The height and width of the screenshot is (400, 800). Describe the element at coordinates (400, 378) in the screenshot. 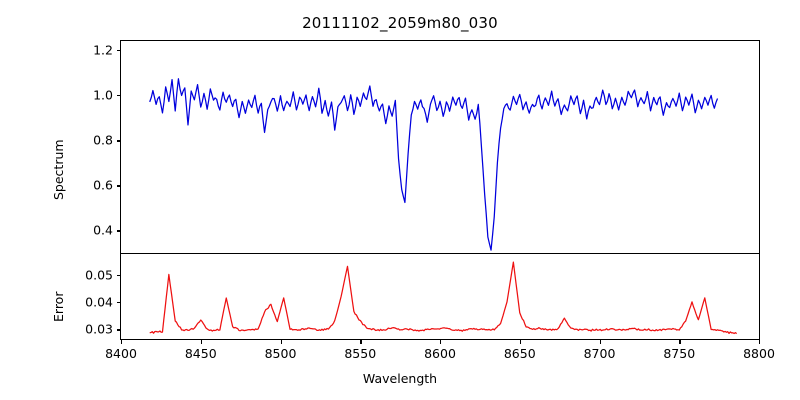

I see `x-axis-label: Wavelength` at that location.